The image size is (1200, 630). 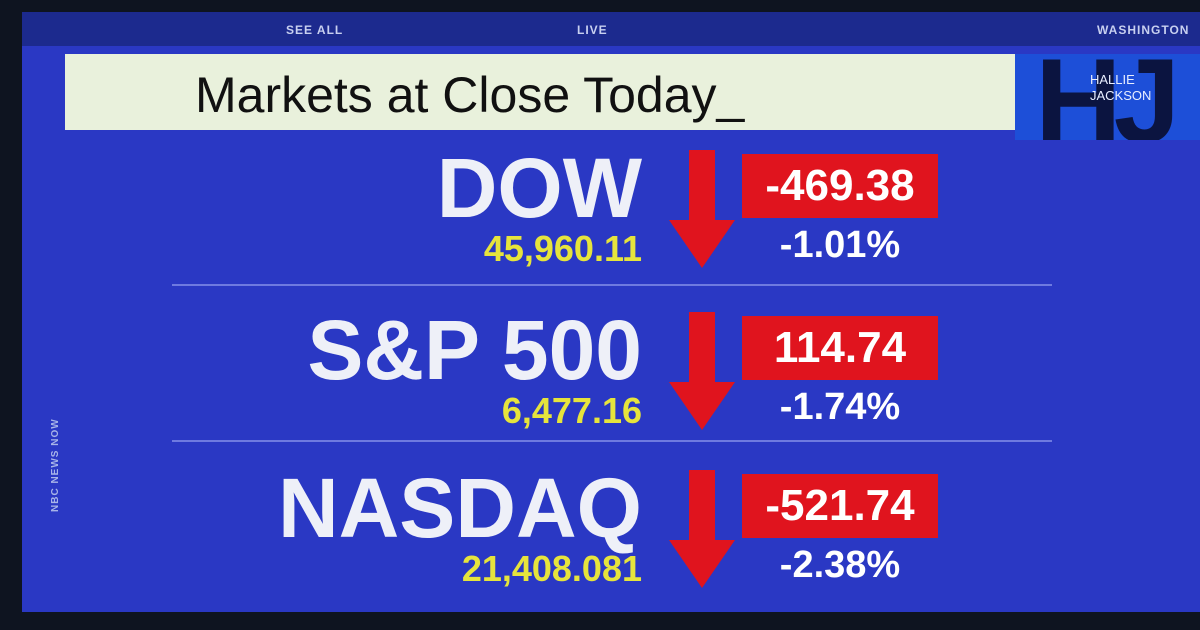 I want to click on index-change: 114.74, so click(x=840, y=348).